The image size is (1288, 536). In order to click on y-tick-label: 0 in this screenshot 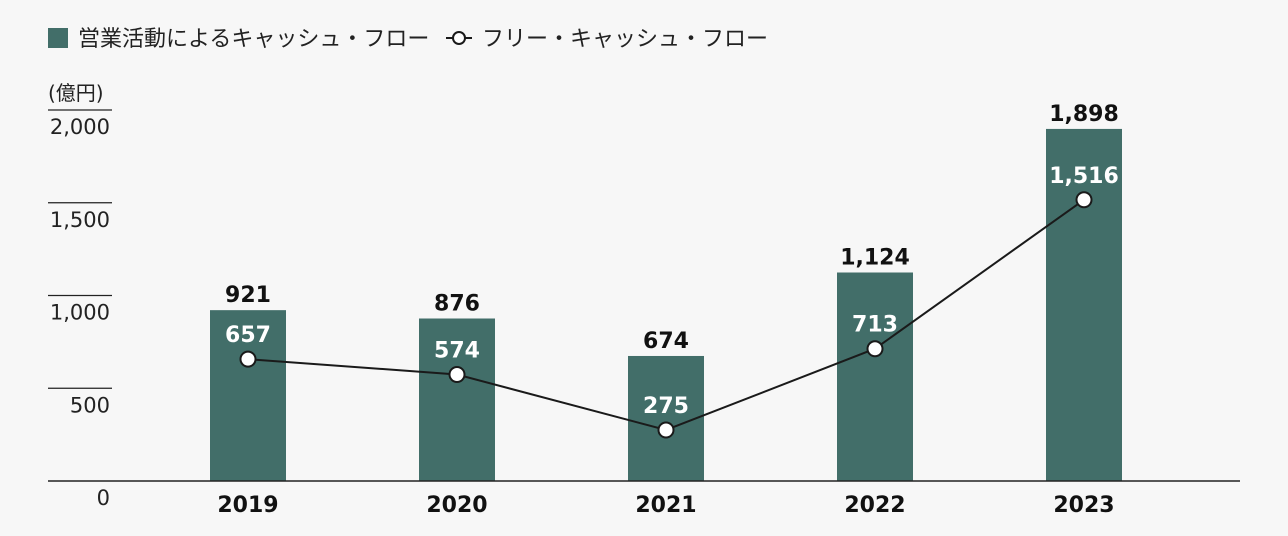, I will do `click(103, 498)`.